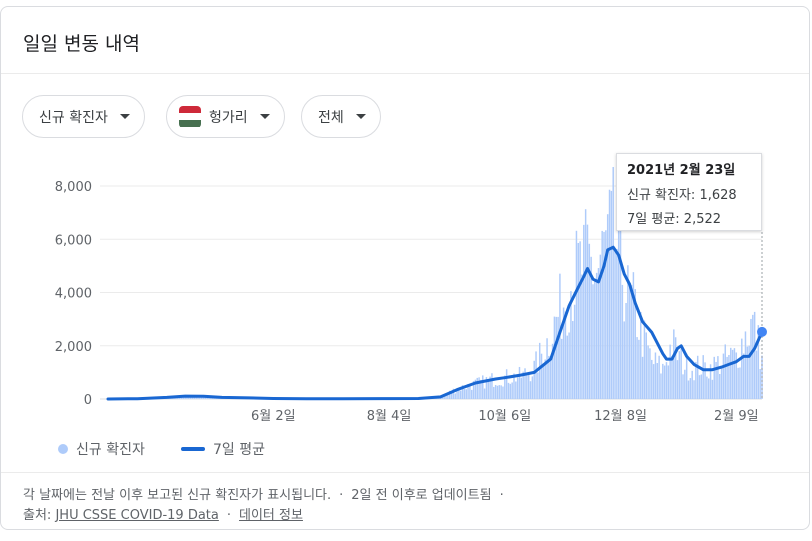 The height and width of the screenshot is (541, 812). What do you see at coordinates (73, 117) in the screenshot?
I see `metric-dropdown-label: 신규 확진자` at bounding box center [73, 117].